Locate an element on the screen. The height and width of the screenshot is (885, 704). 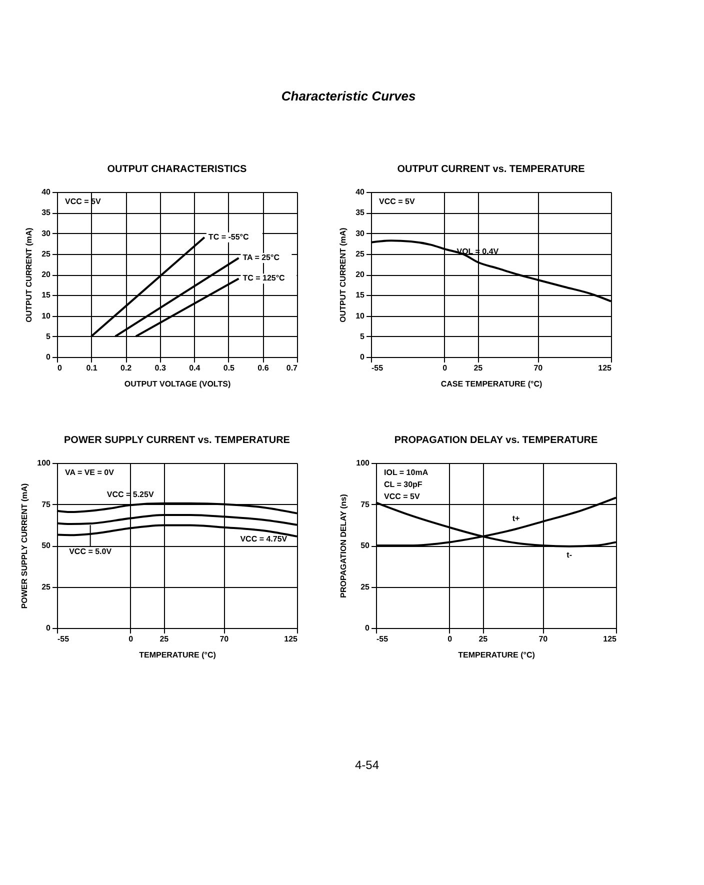
annotation: VA = VE = 0V is located at coordinates (90, 472).